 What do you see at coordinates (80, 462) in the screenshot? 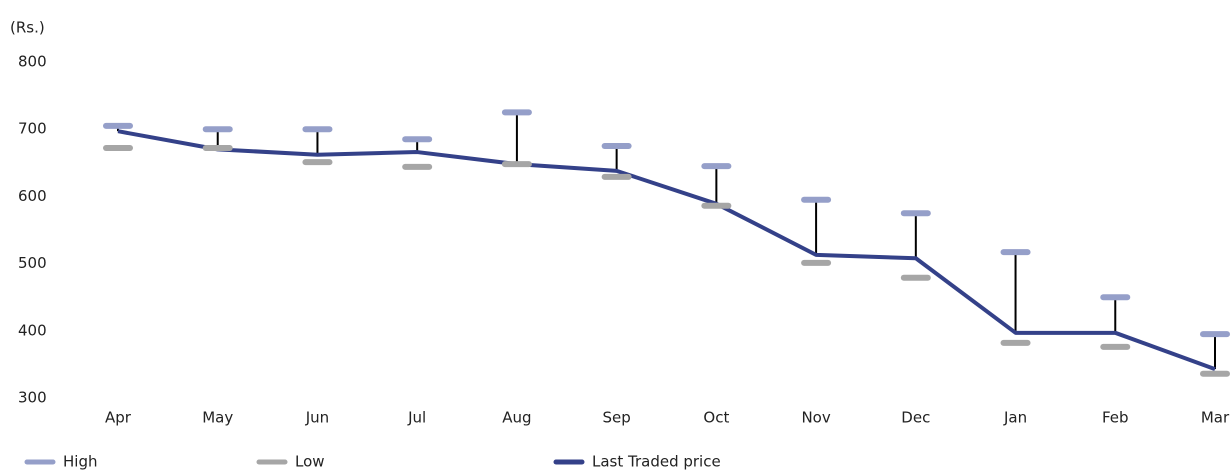
I see `legend-label: High` at bounding box center [80, 462].